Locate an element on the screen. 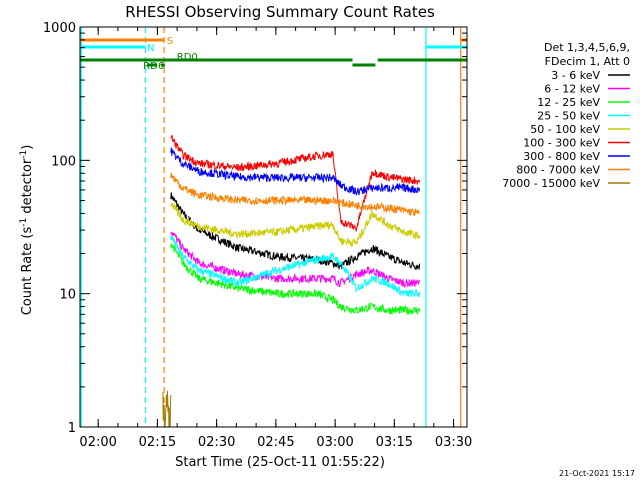 This screenshot has height=480, width=640. series-line-12-25-kev is located at coordinates (295, 279).